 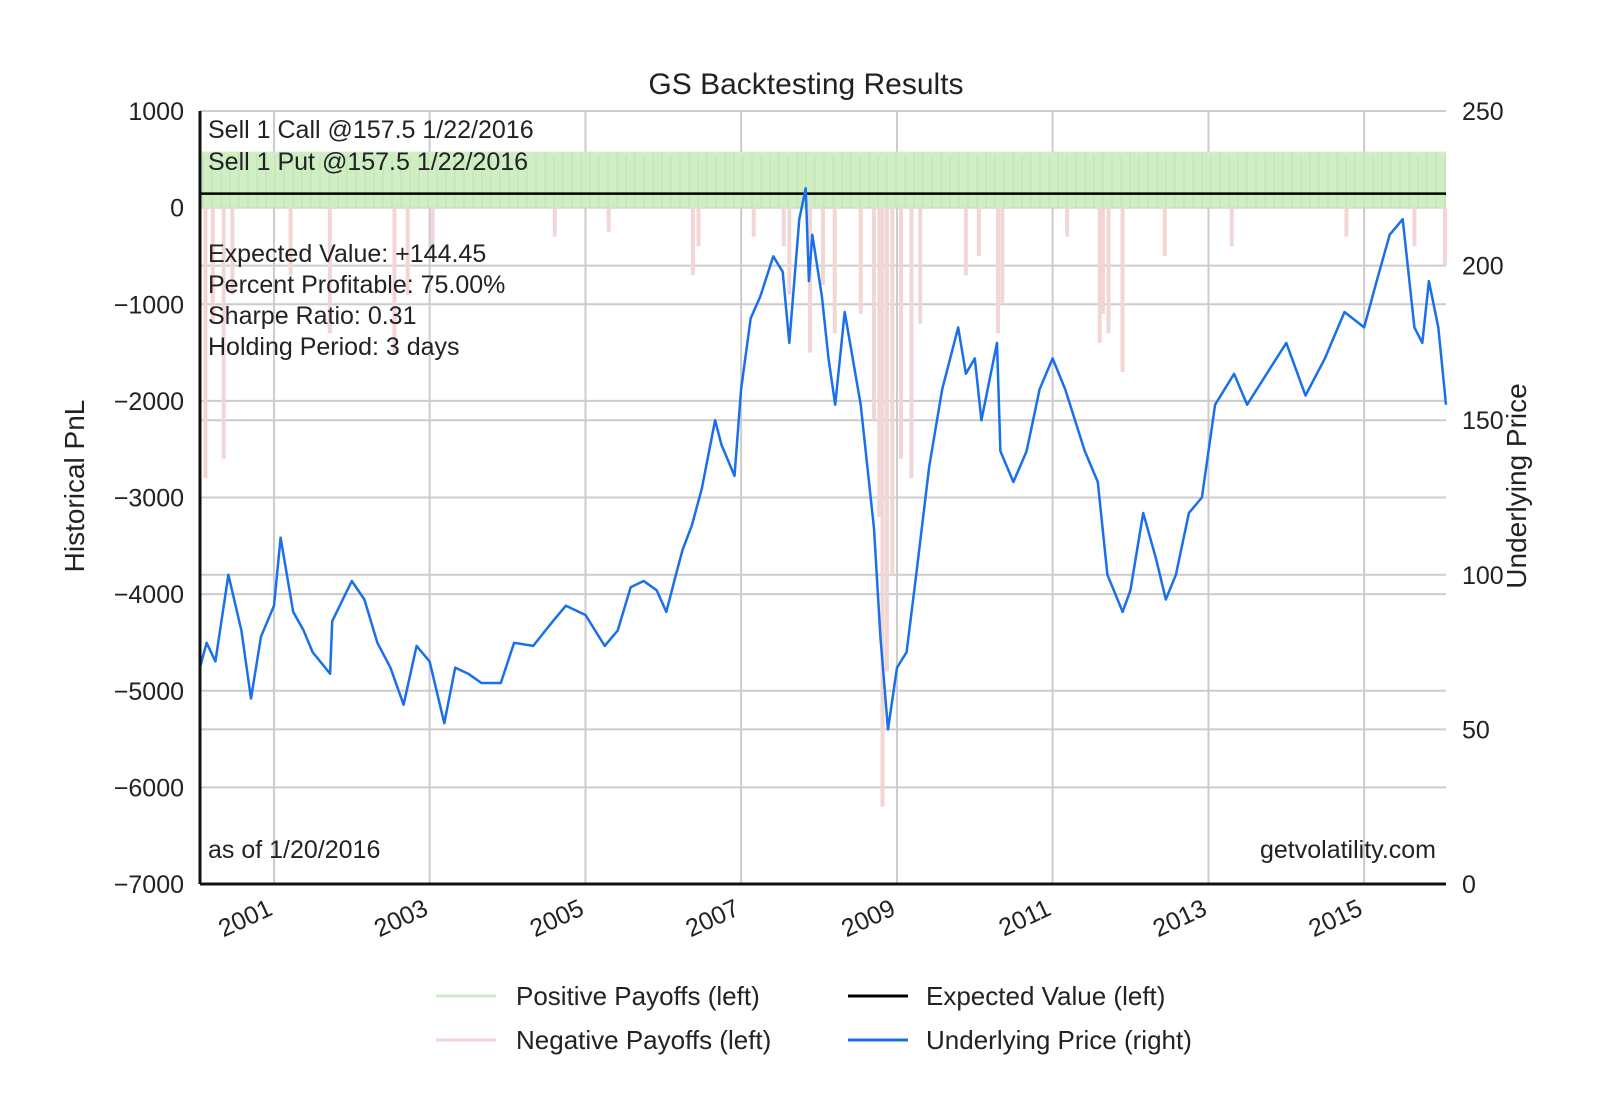 I want to click on stat-holding-period: Holding Period: 3 days, so click(x=334, y=347).